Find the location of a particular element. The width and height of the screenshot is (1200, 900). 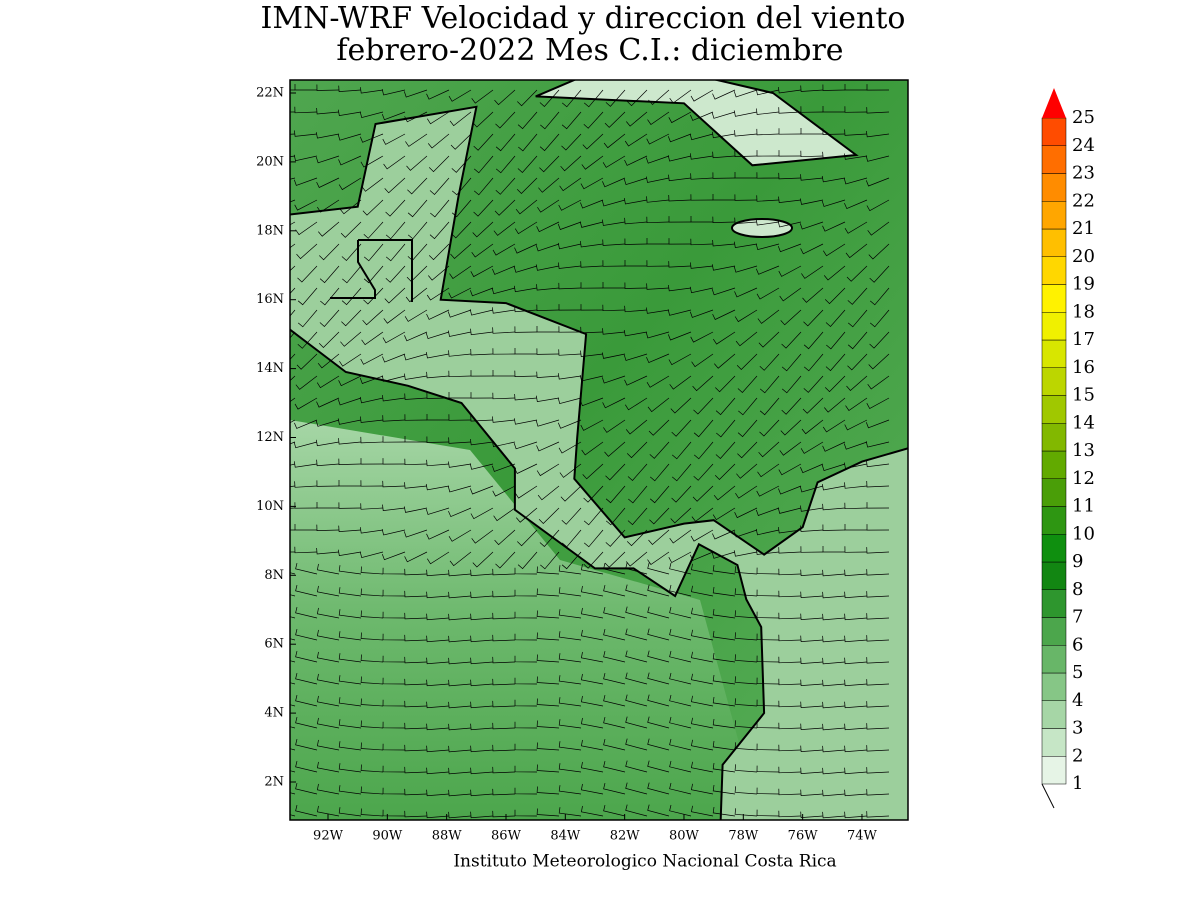

colorbar-label: 21 is located at coordinates (1083, 228).